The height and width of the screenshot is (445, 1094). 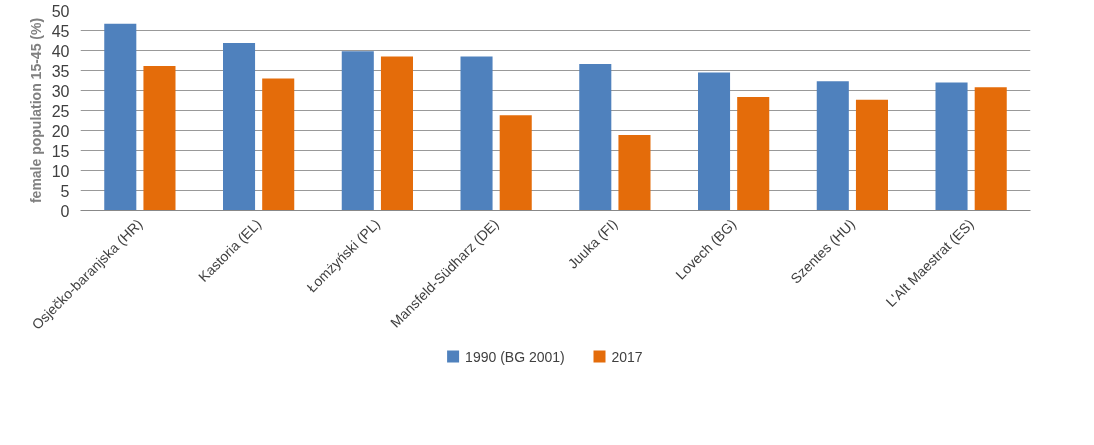 What do you see at coordinates (60, 111) in the screenshot?
I see `y-tick-label: 25` at bounding box center [60, 111].